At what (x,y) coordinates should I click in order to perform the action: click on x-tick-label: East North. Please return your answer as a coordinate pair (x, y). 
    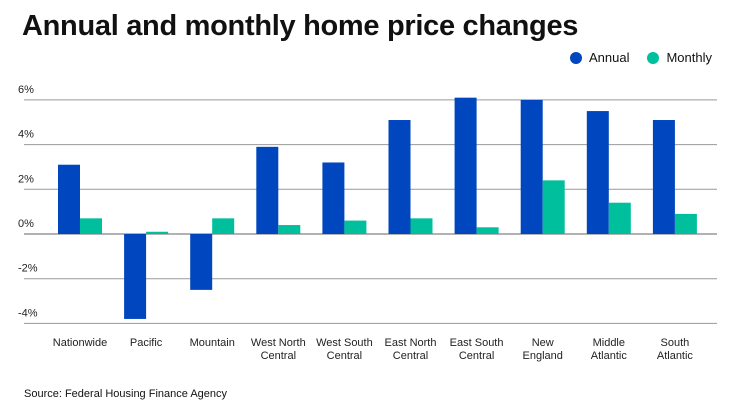
    Looking at the image, I should click on (411, 343).